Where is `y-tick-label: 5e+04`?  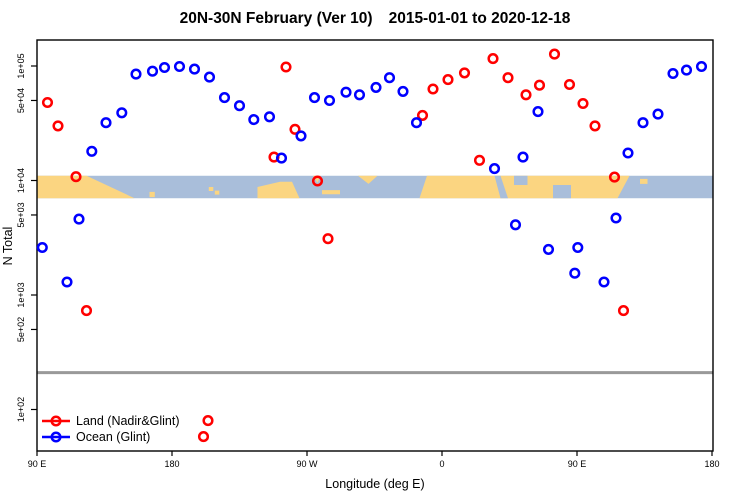 y-tick-label: 5e+04 is located at coordinates (21, 100).